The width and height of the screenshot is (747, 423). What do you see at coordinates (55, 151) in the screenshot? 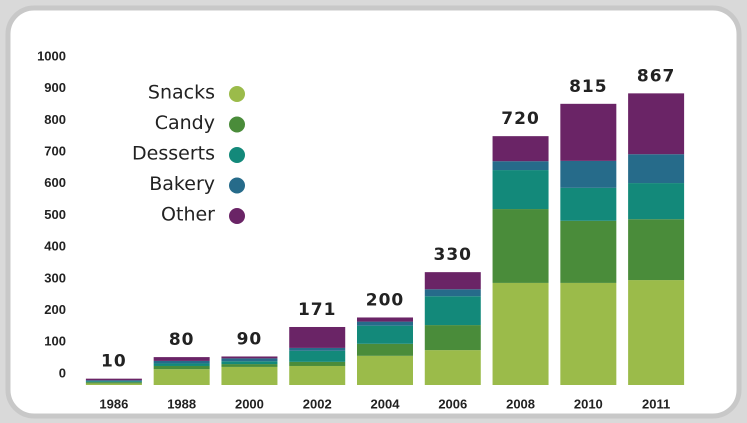
I see `y-tick-label: 700` at bounding box center [55, 151].